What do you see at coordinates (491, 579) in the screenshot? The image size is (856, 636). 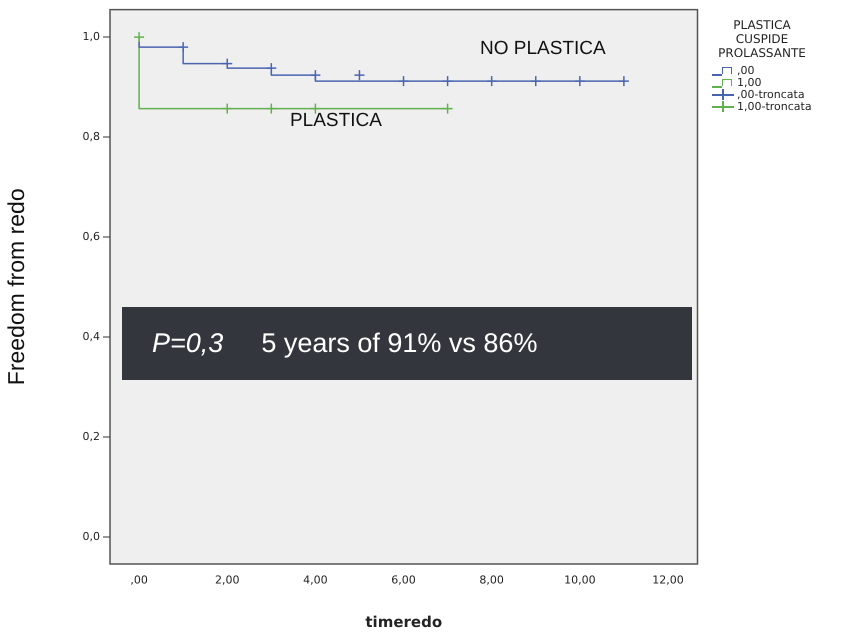 I see `x-tick-label: 8,00` at bounding box center [491, 579].